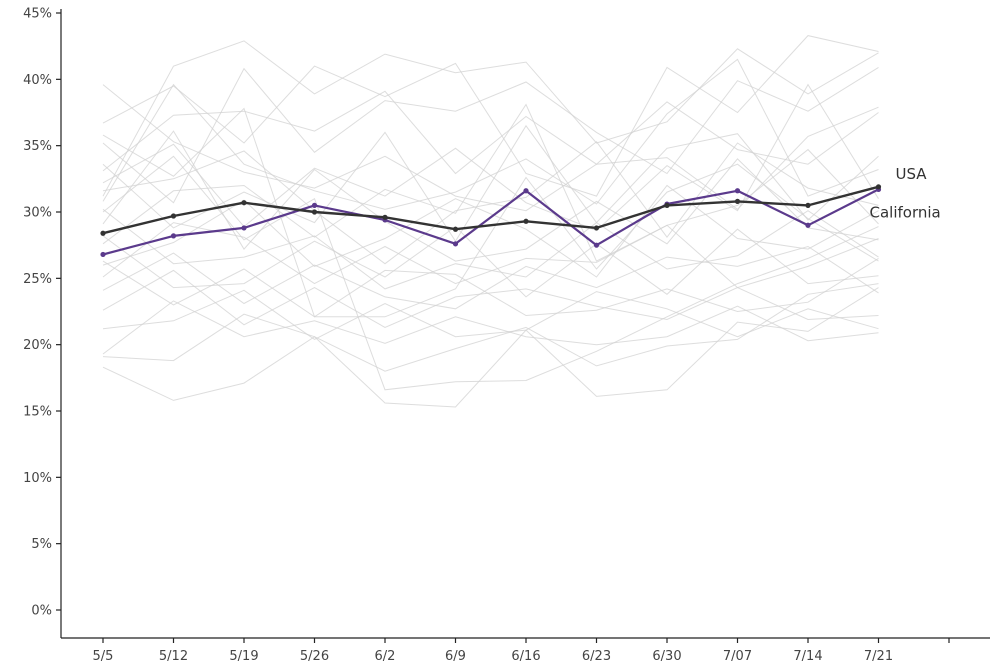 Image resolution: width=993 pixels, height=666 pixels. What do you see at coordinates (42, 313) in the screenshot?
I see `y-tick-group: 0% 5% 10% 15% 20% 25% 30% 35% 40% 45%` at bounding box center [42, 313].